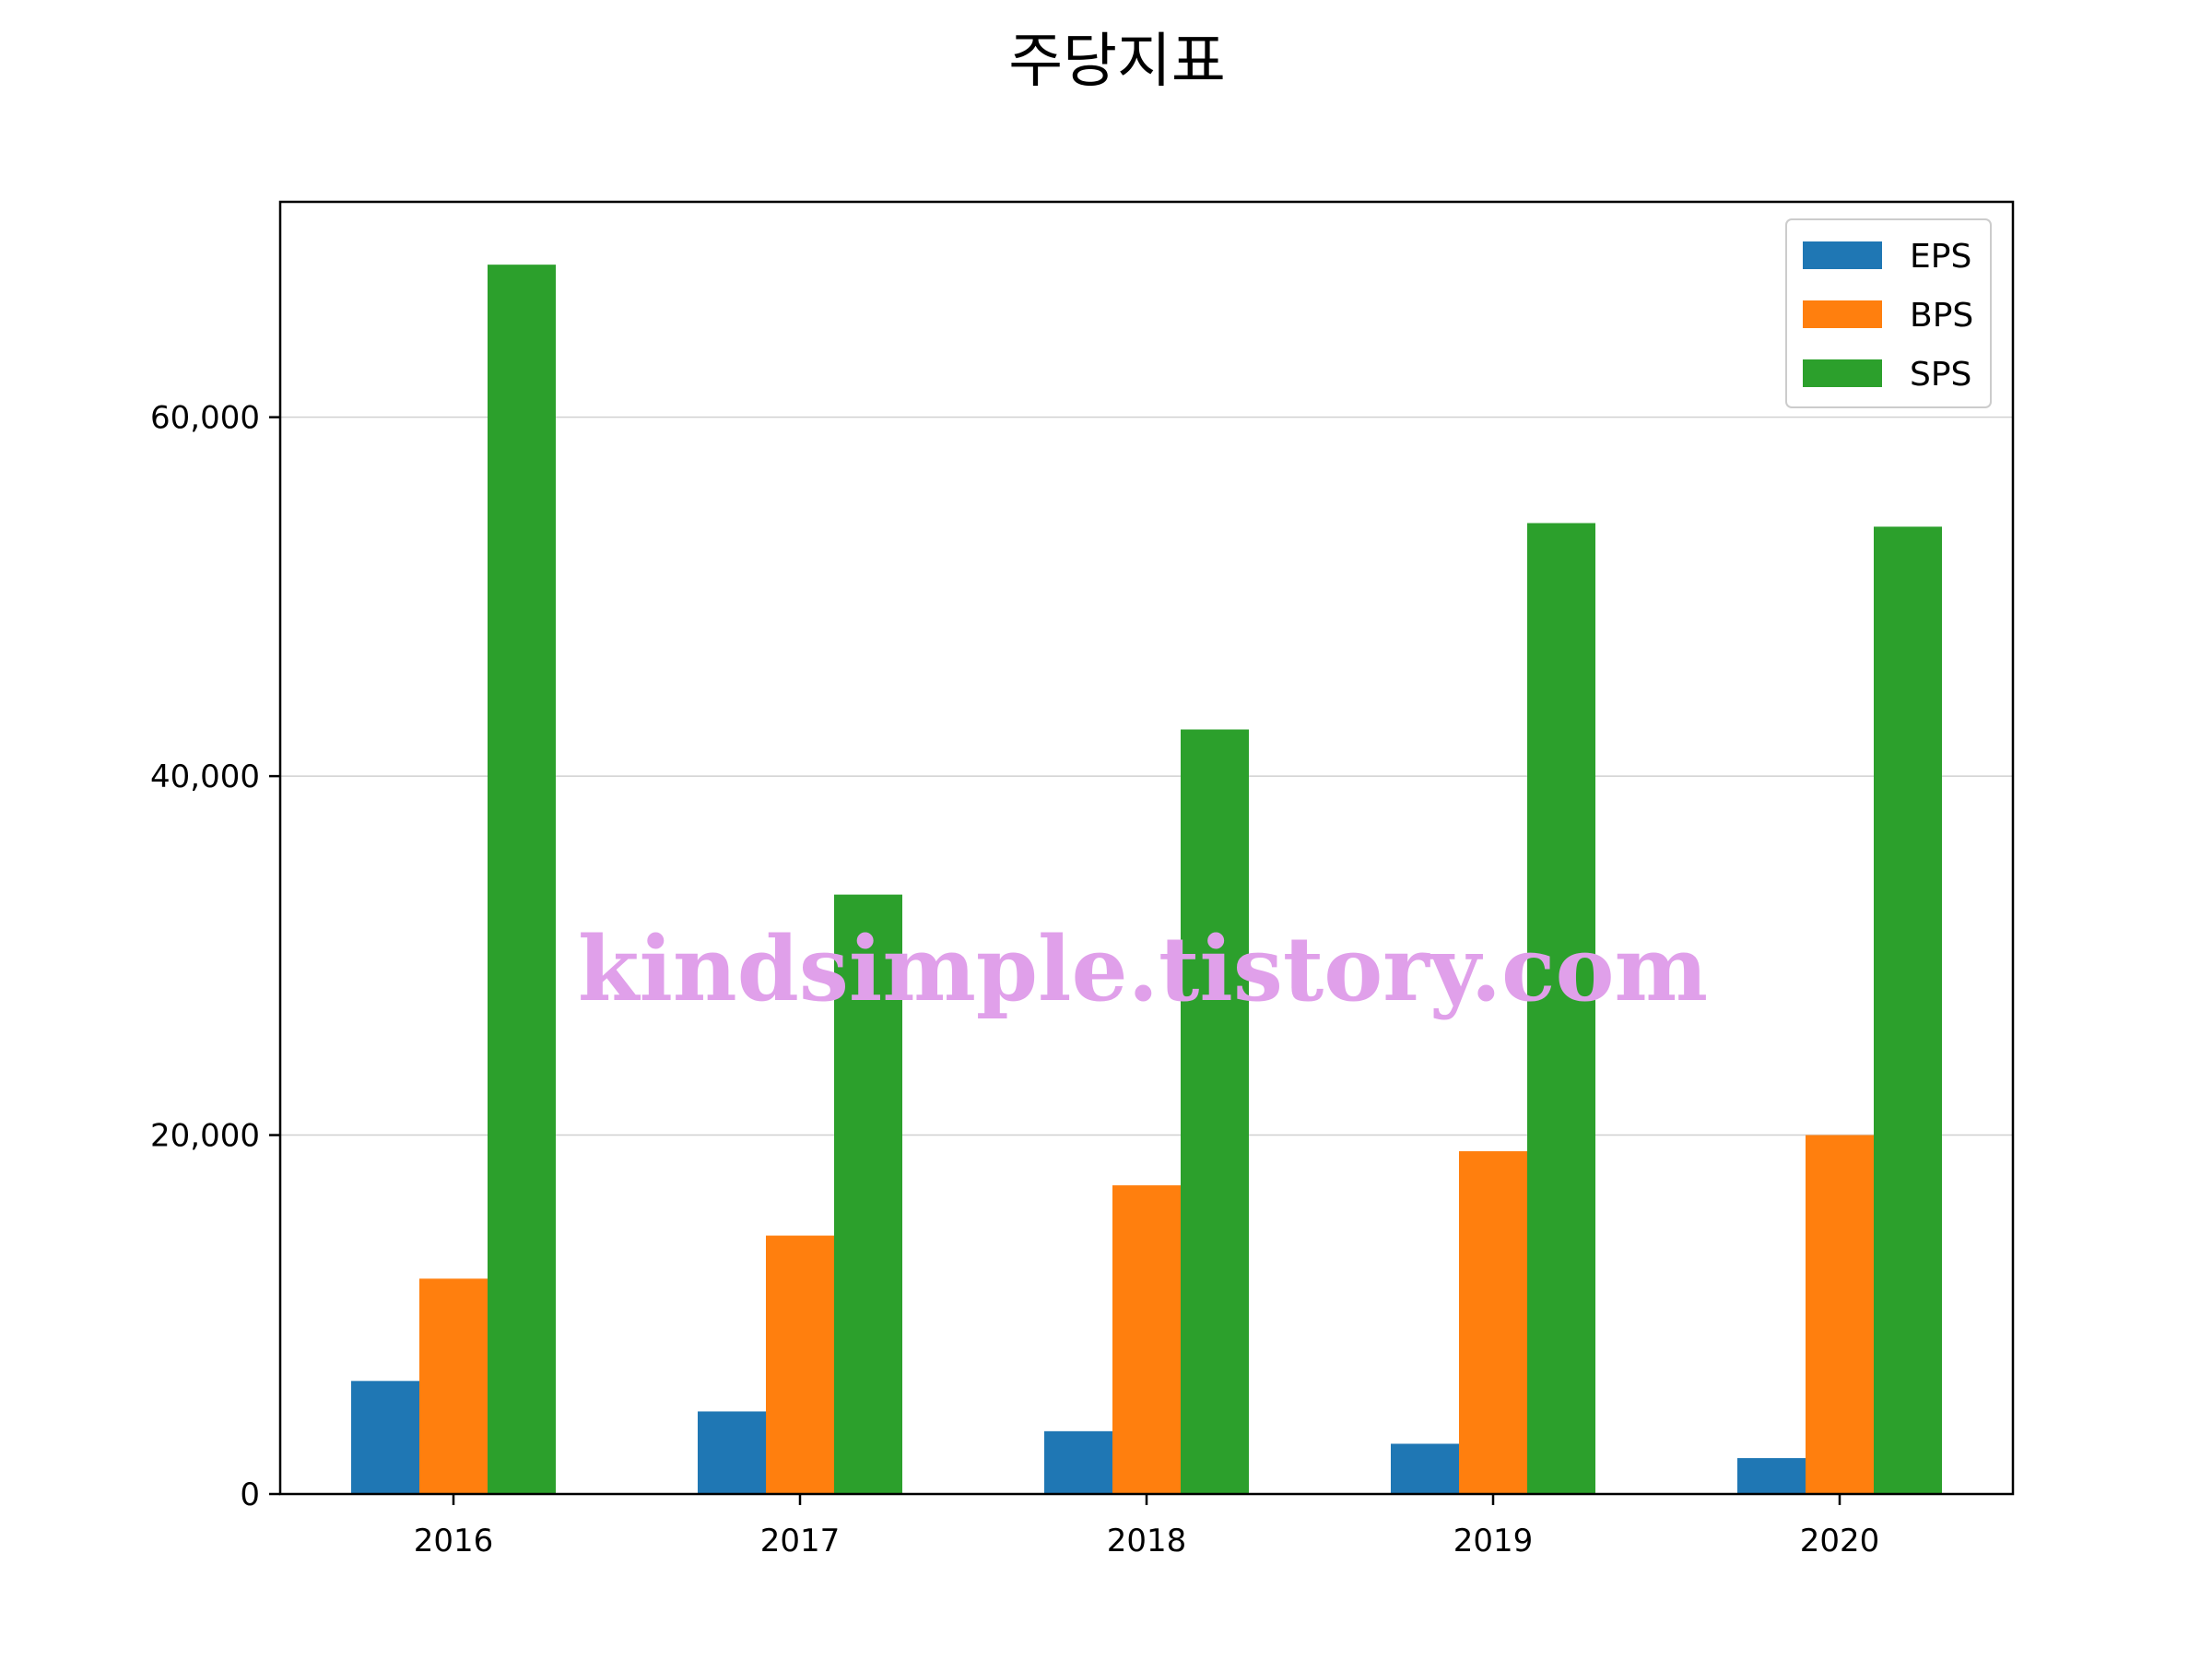 The width and height of the screenshot is (2212, 1659). I want to click on legend-swatch-bps, so click(1842, 314).